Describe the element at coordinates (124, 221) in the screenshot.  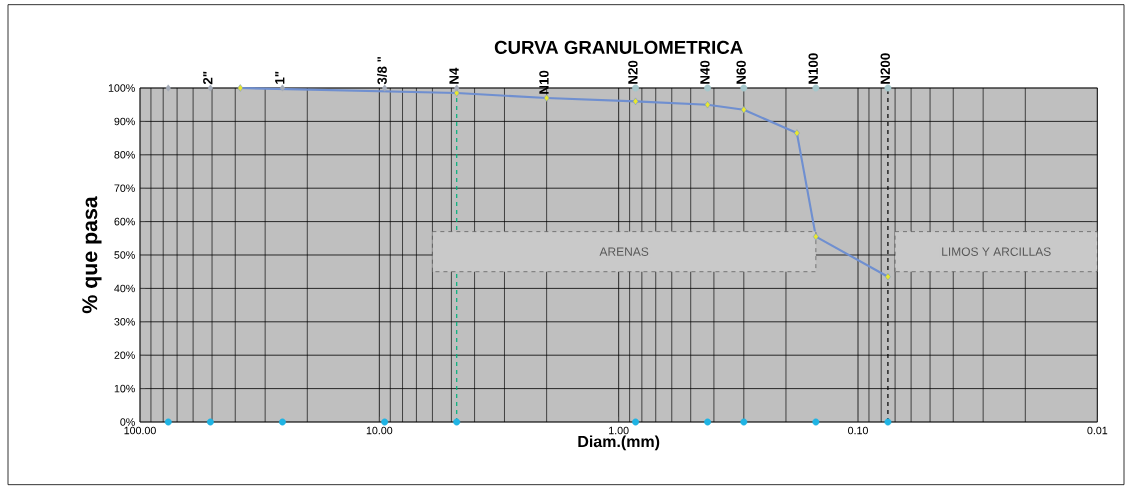
I see `y-tick-label: 60%` at that location.